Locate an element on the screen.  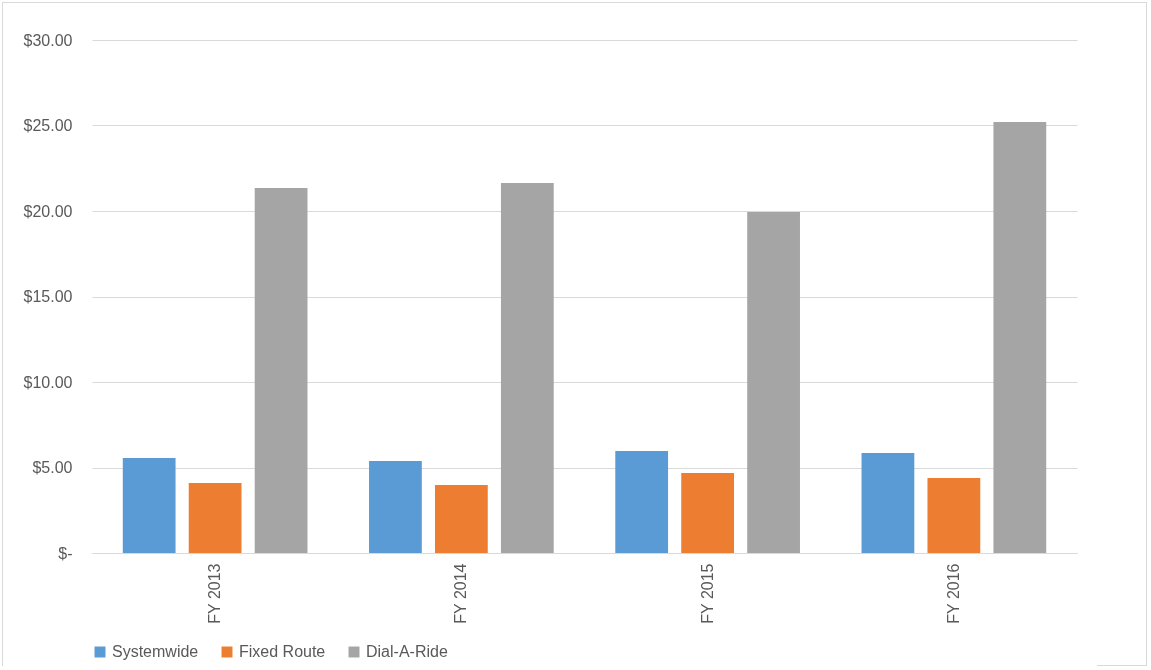
y-tick-label: $10.00 is located at coordinates (48, 382).